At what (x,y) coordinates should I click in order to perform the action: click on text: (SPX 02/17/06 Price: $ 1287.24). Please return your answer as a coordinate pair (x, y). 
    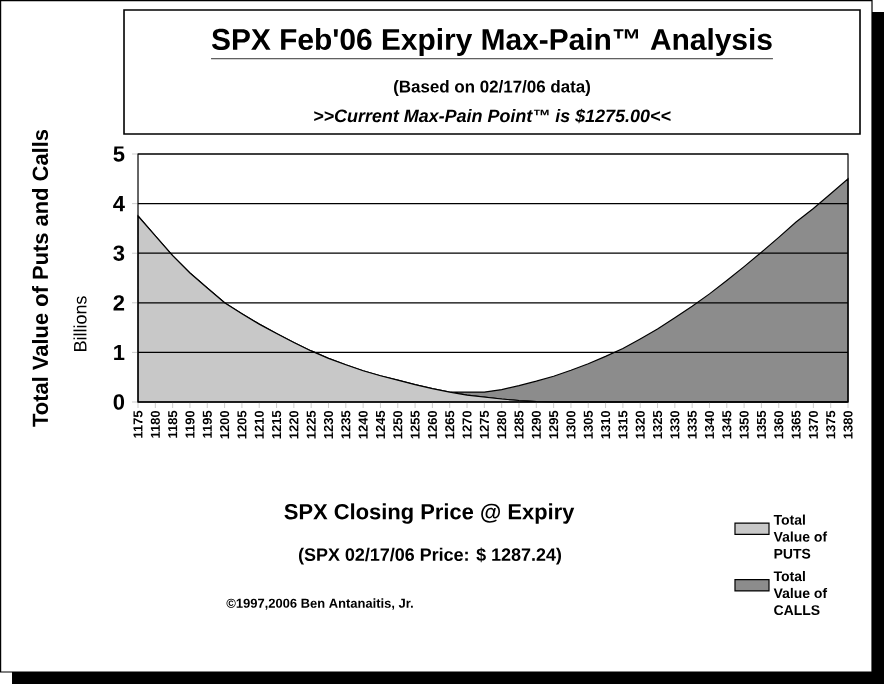
    Looking at the image, I should click on (430, 556).